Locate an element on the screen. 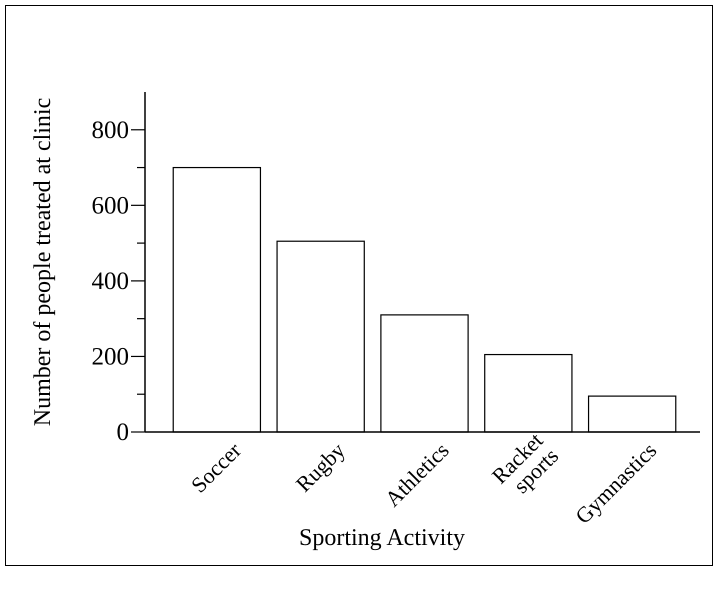 The image size is (719, 594). y-tick-label: 800 is located at coordinates (110, 130).